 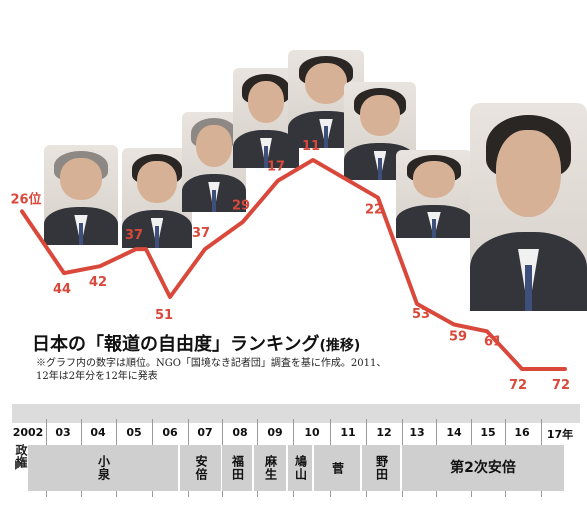 I want to click on point-label-1: 44, so click(x=62, y=289).